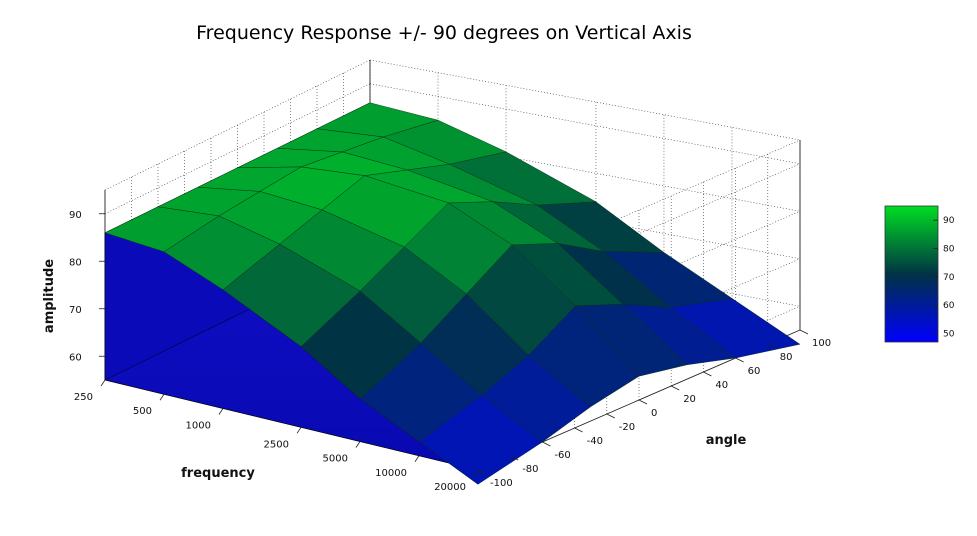 The width and height of the screenshot is (977, 536). Describe the element at coordinates (83, 397) in the screenshot. I see `x-tick-label: 250` at that location.